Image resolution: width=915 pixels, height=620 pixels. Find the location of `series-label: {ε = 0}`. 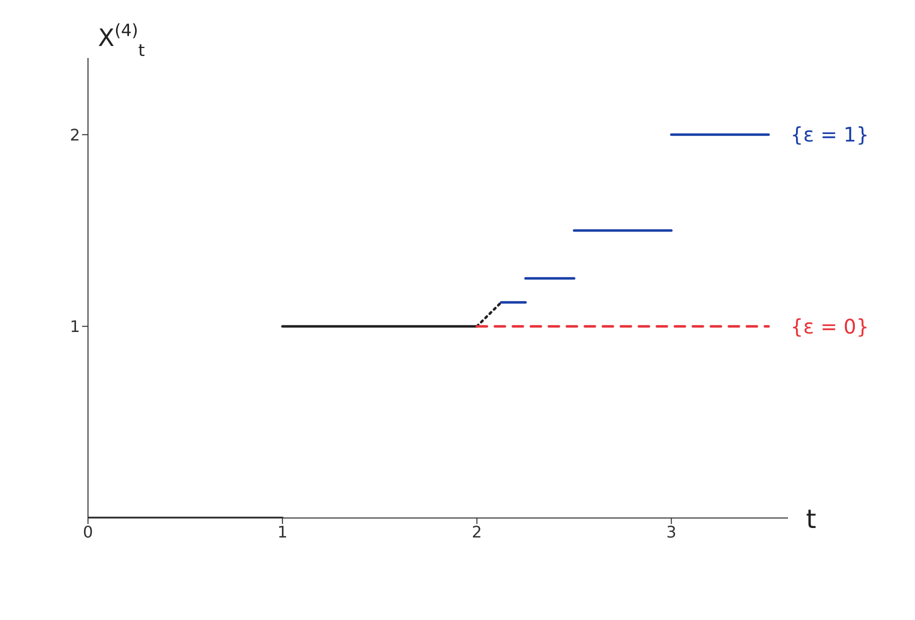

series-label: {ε = 0} is located at coordinates (830, 326).